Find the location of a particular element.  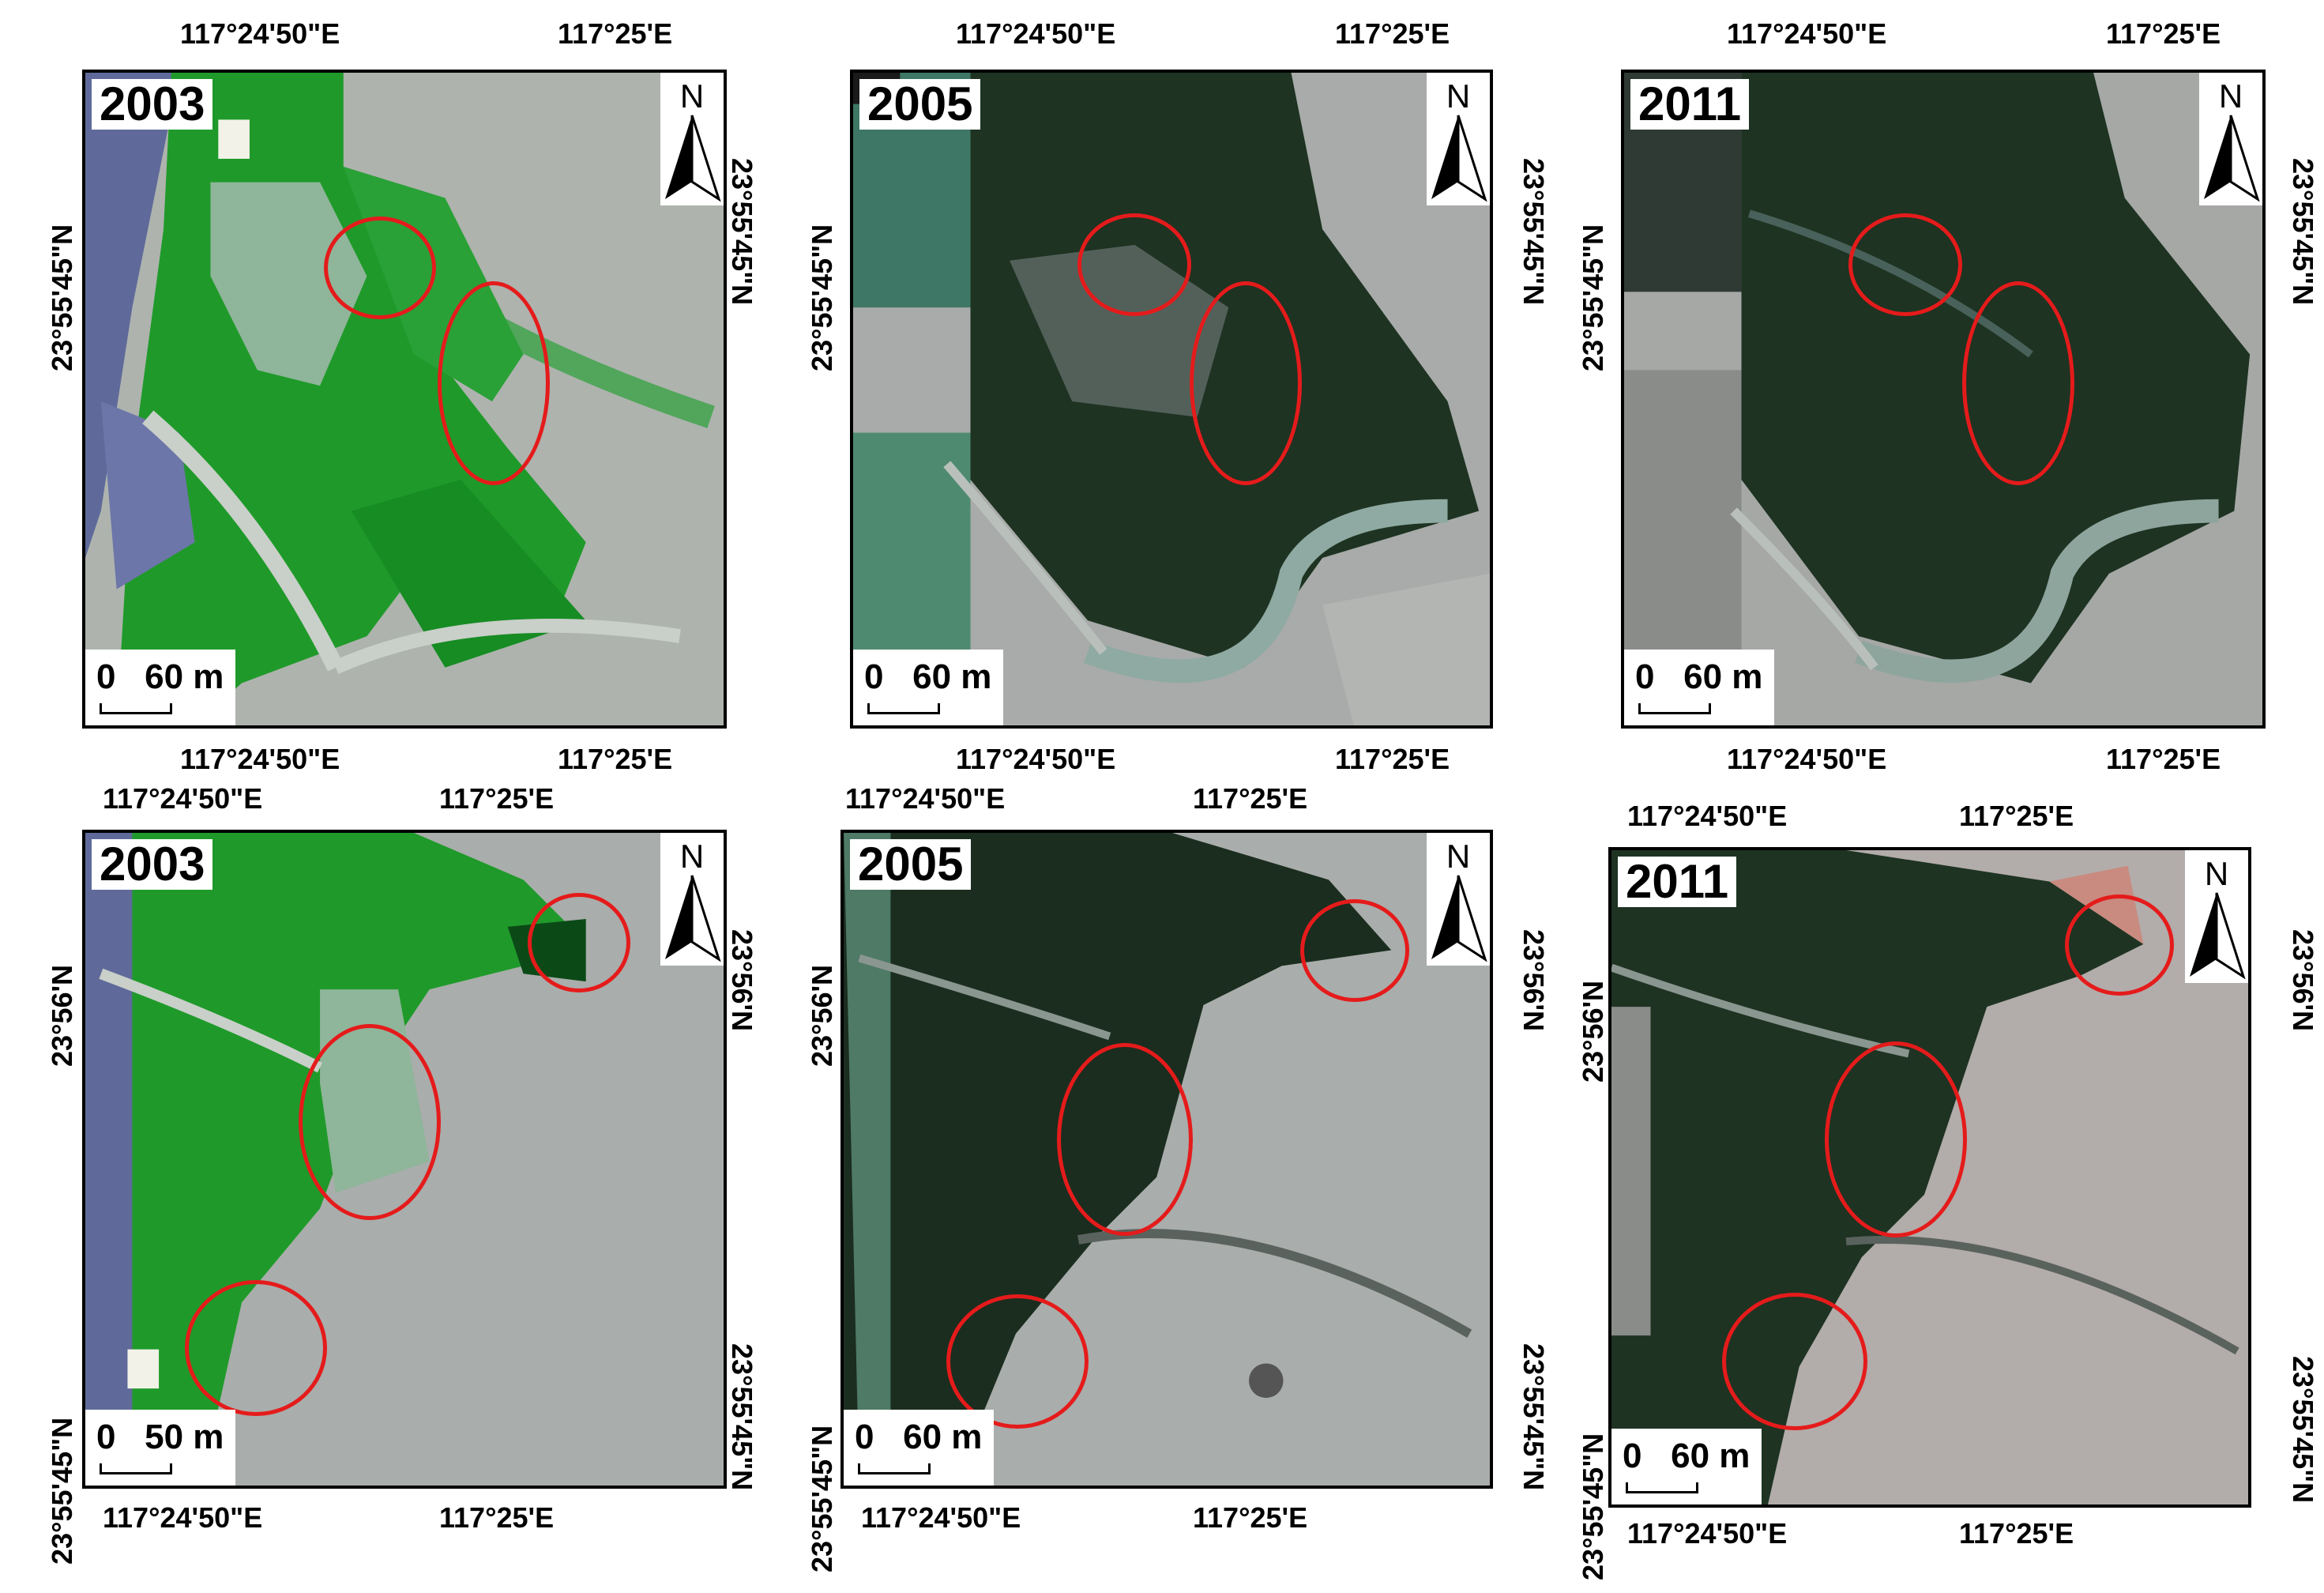

map-image: 2011 N 0 60 m is located at coordinates (1943, 399).